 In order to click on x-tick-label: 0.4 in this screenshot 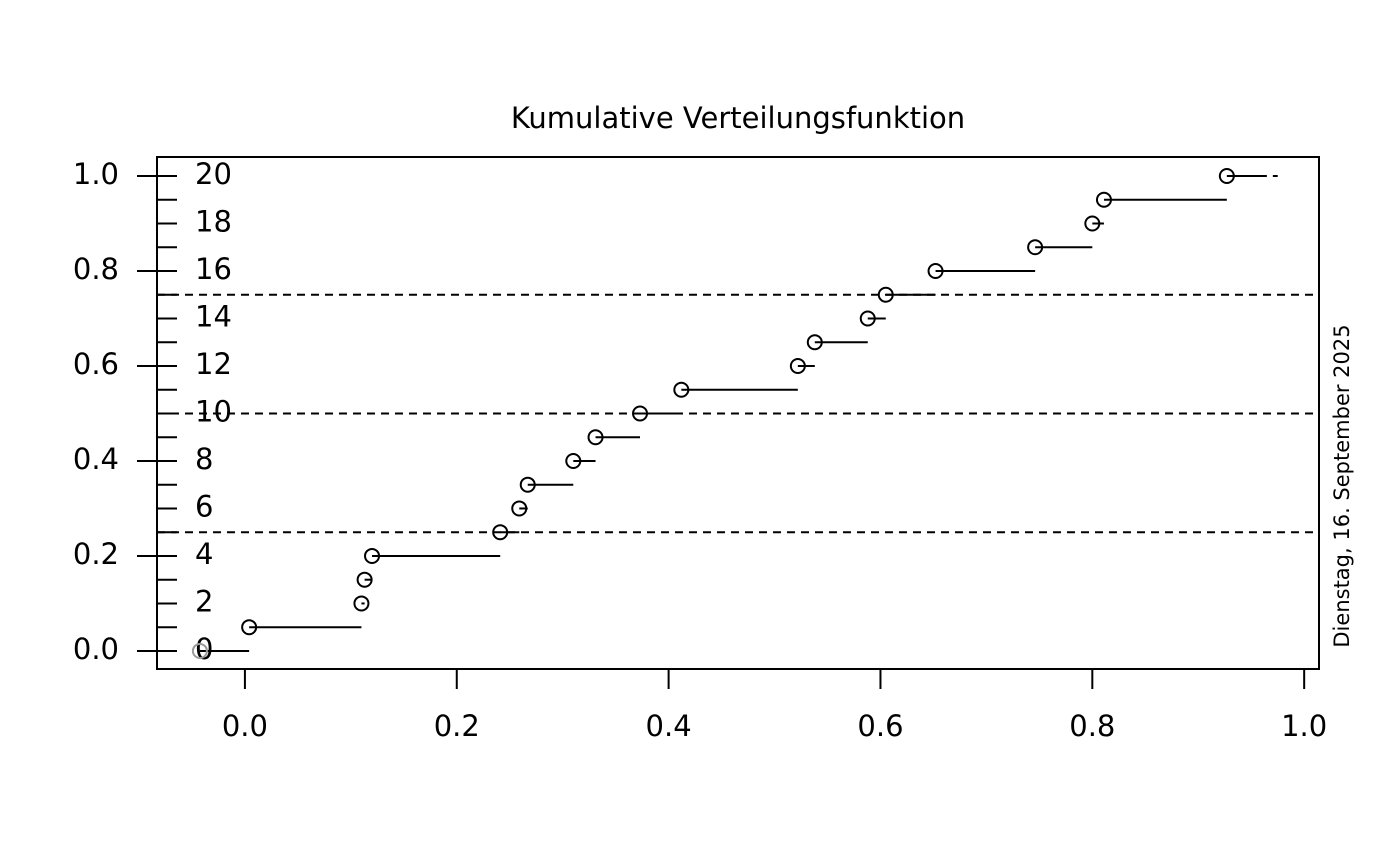, I will do `click(669, 726)`.